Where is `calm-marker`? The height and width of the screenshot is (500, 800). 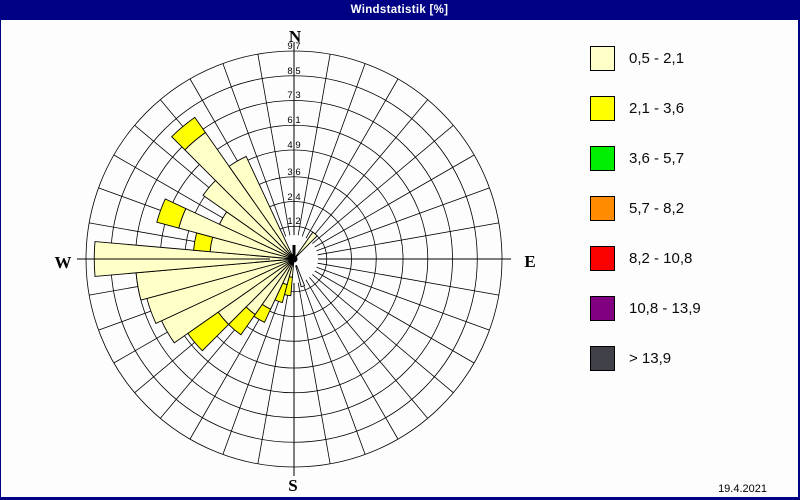
calm-marker is located at coordinates (300, 276).